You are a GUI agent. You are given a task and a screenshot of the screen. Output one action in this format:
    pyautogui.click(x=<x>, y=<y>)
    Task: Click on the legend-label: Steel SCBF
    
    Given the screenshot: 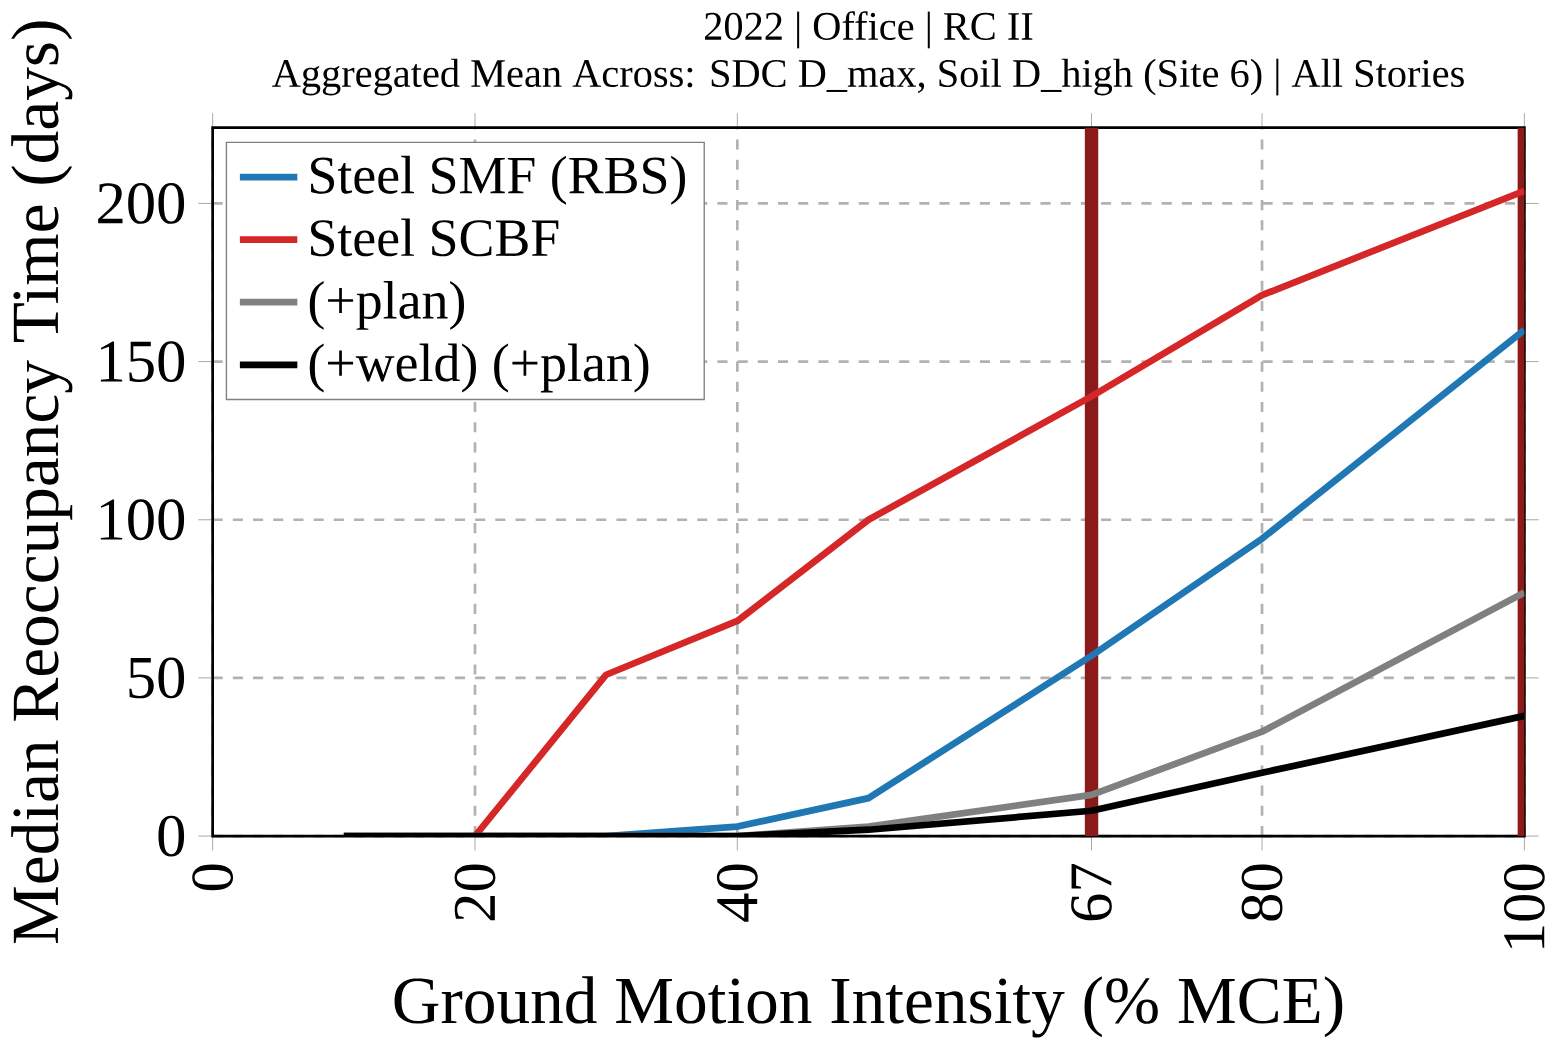 What is the action you would take?
    pyautogui.click(x=435, y=237)
    